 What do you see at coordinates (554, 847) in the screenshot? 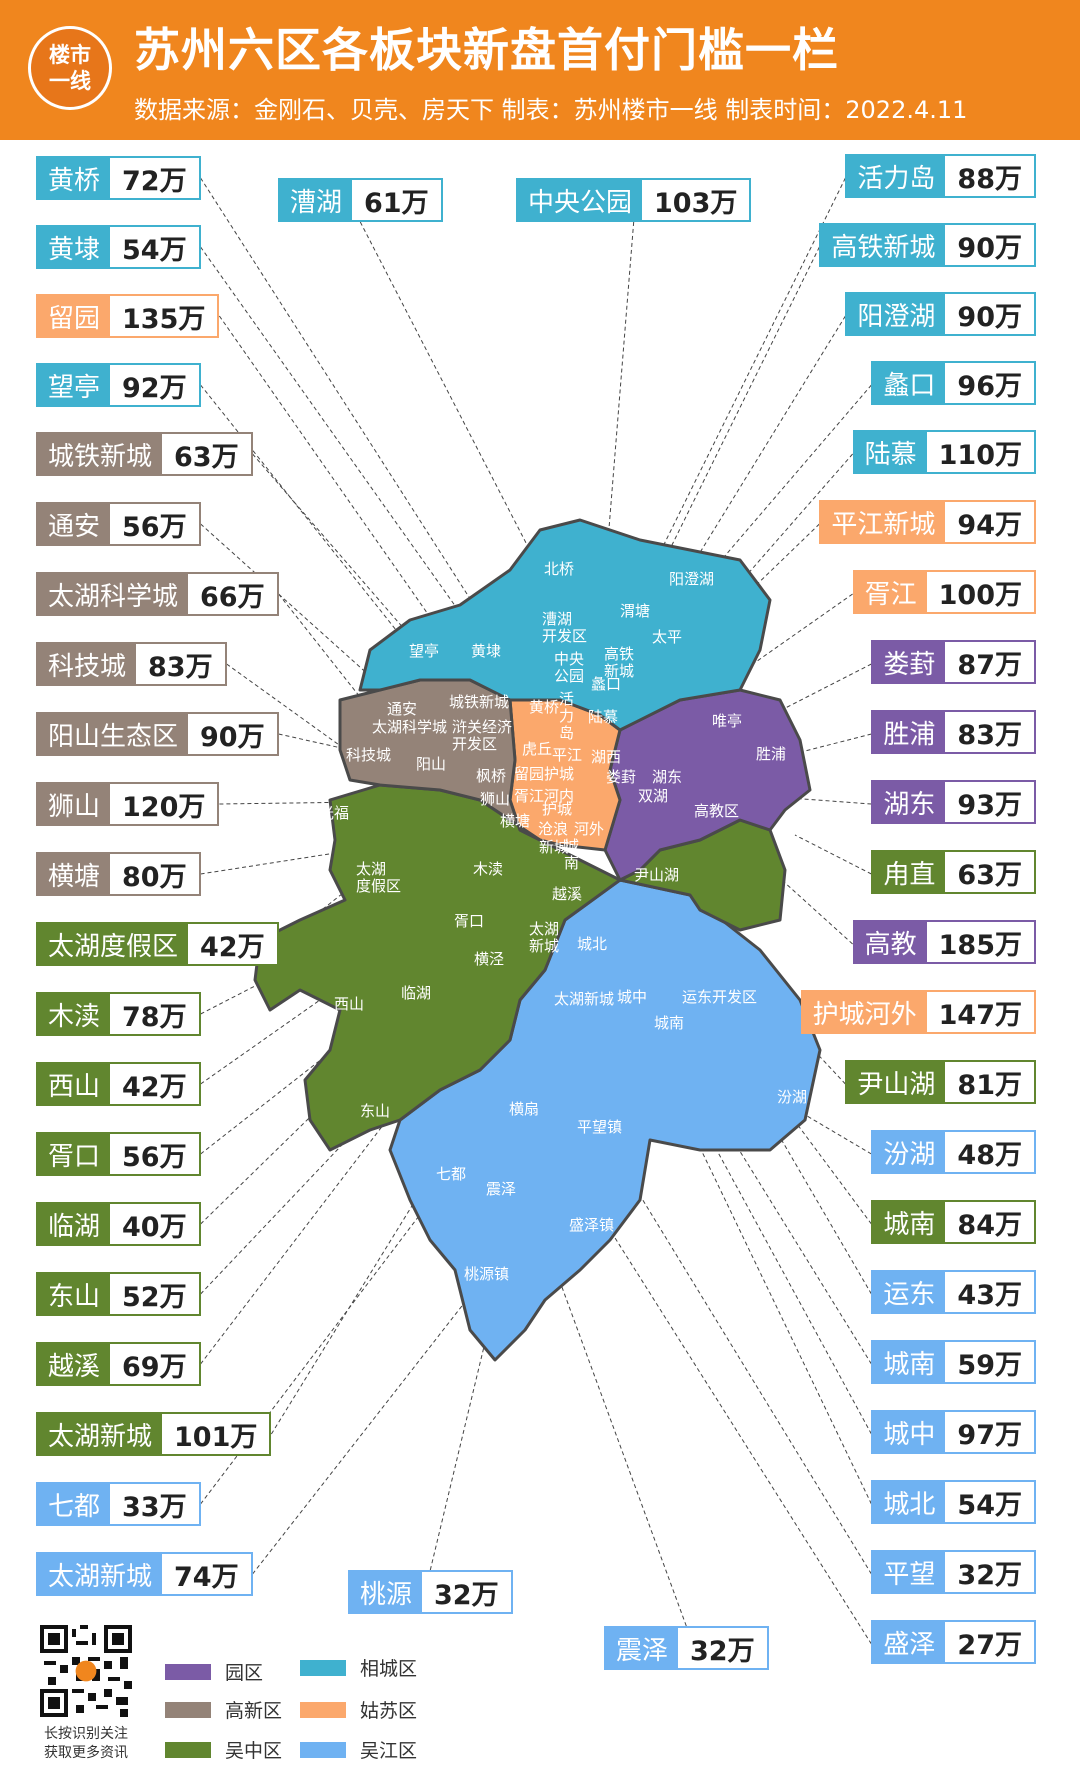
I see `map-place-label: 新城` at bounding box center [554, 847].